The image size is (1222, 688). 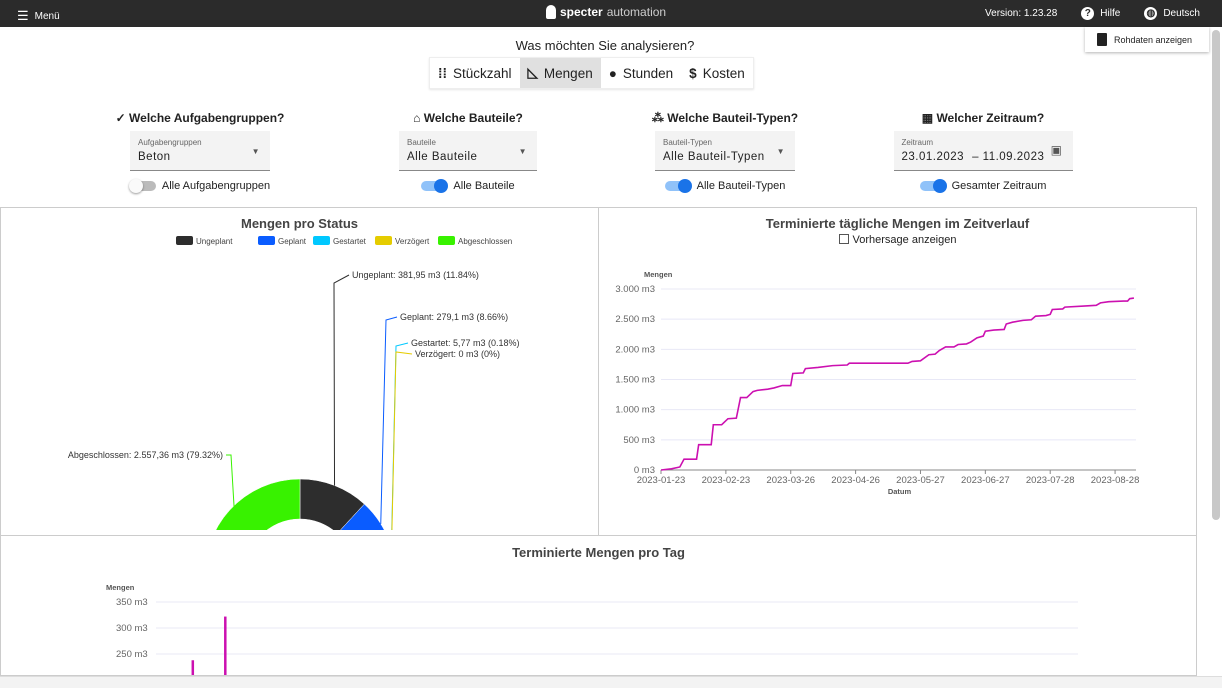 I want to click on metric-label: Kosten, so click(x=723, y=73).